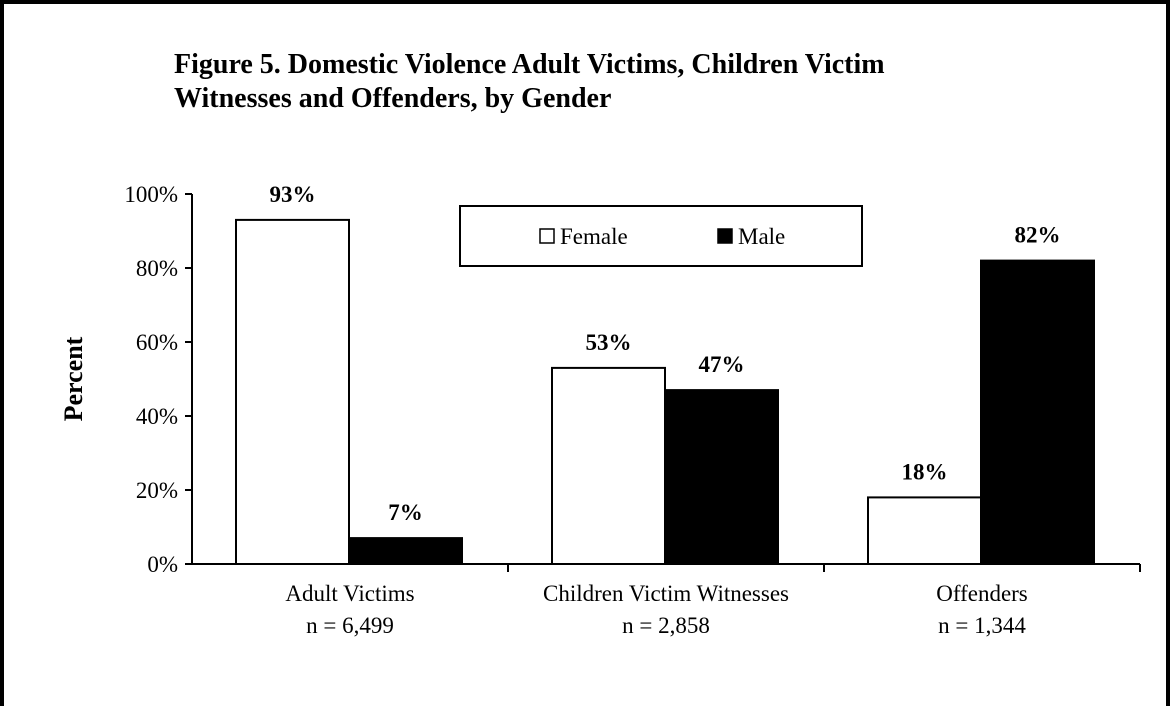 The width and height of the screenshot is (1170, 706). What do you see at coordinates (393, 98) in the screenshot?
I see `chart-title-line-2: Witnesses and Offenders, by Gender` at bounding box center [393, 98].